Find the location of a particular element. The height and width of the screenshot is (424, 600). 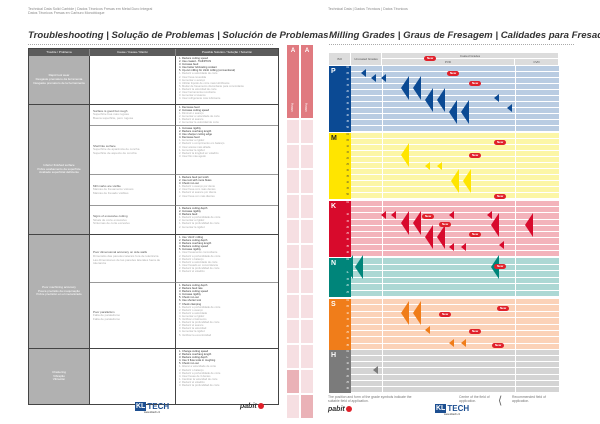

solution-line: 4. Decrease feed is located at coordinates (189, 138).